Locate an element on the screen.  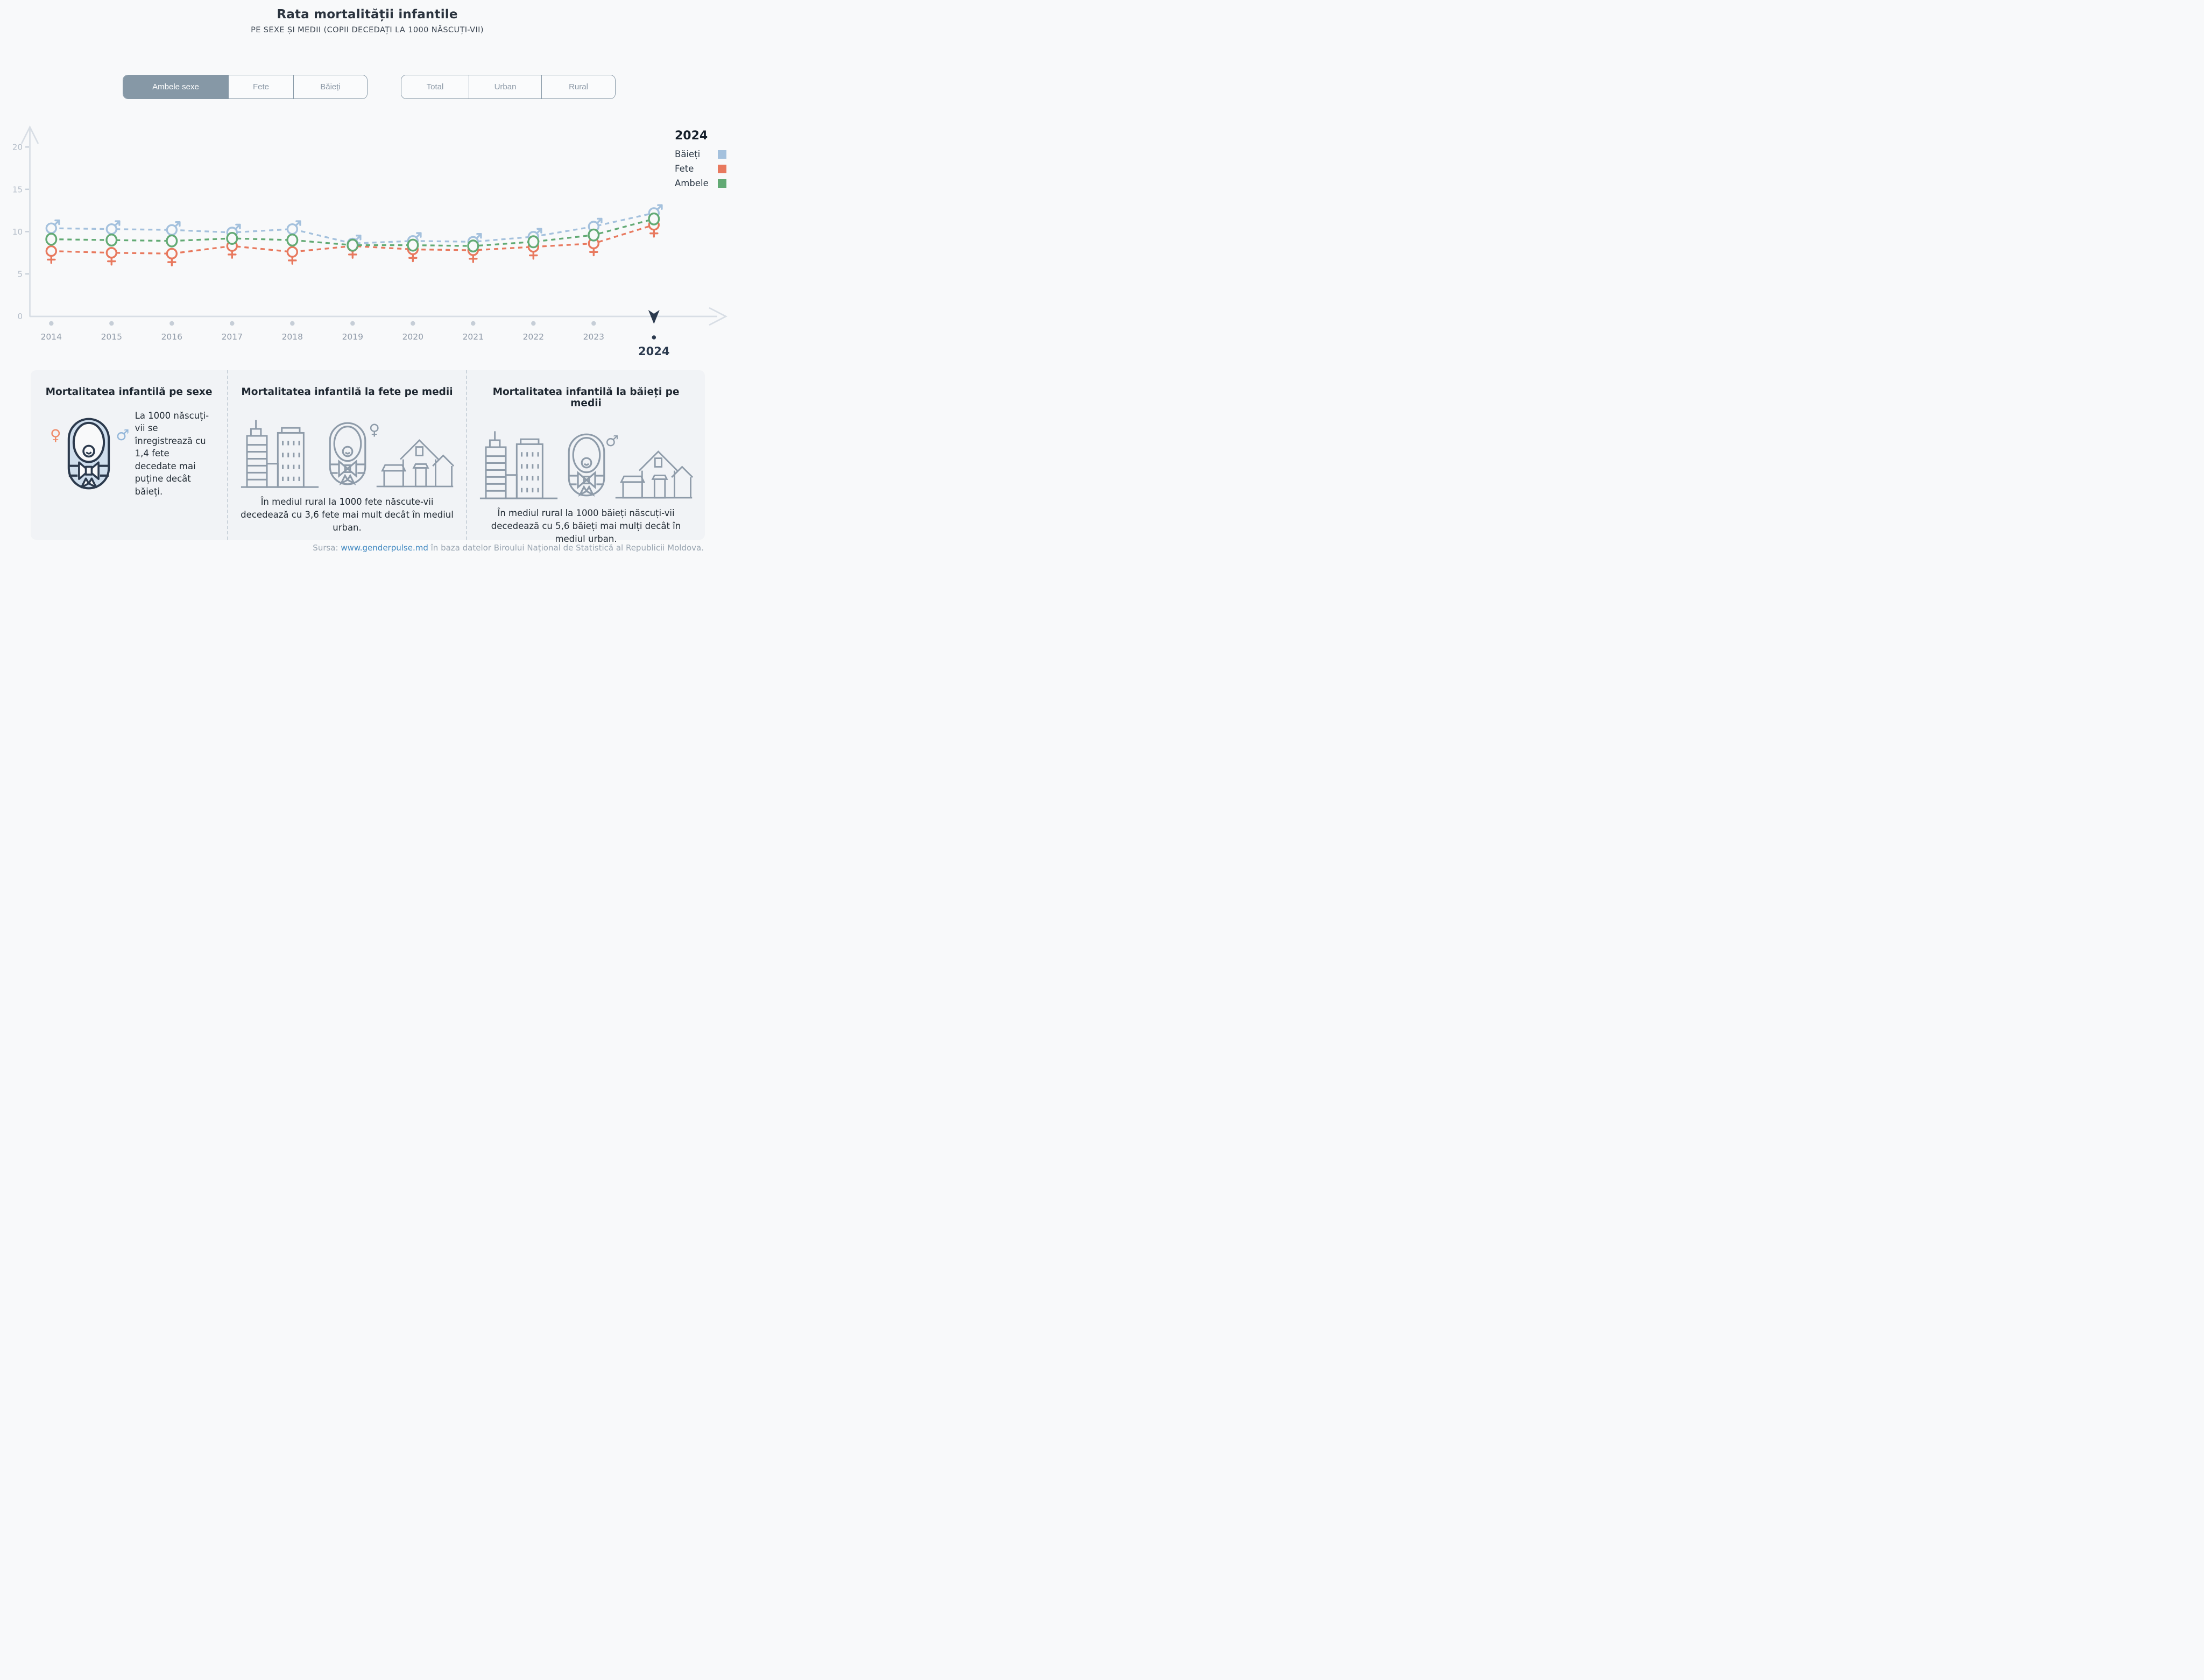
tab-urban: Urban is located at coordinates (505, 86).